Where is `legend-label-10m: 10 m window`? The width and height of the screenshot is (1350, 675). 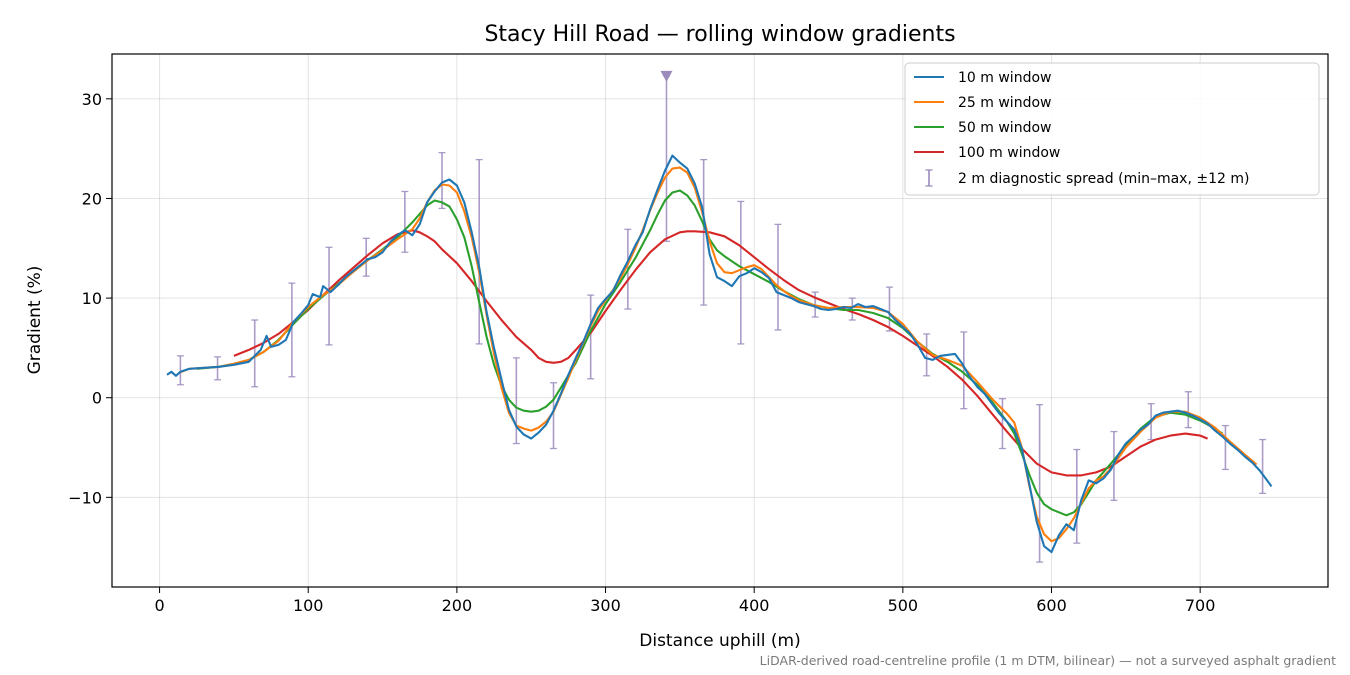 legend-label-10m: 10 m window is located at coordinates (1004, 78).